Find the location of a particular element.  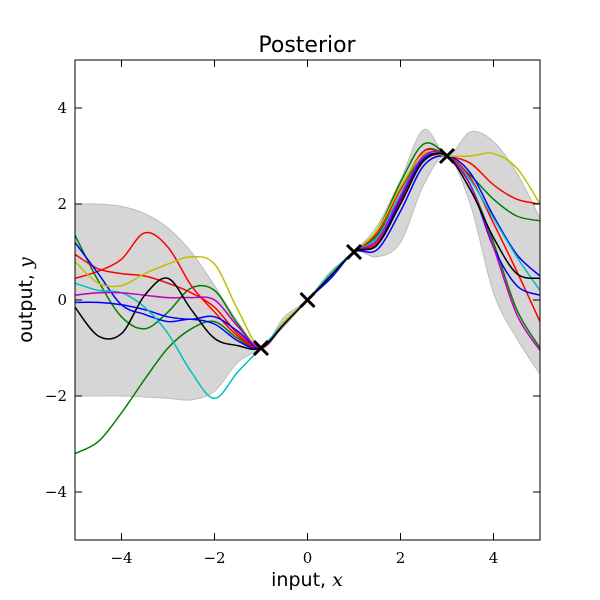

x-tick-label: 4 is located at coordinates (494, 558).